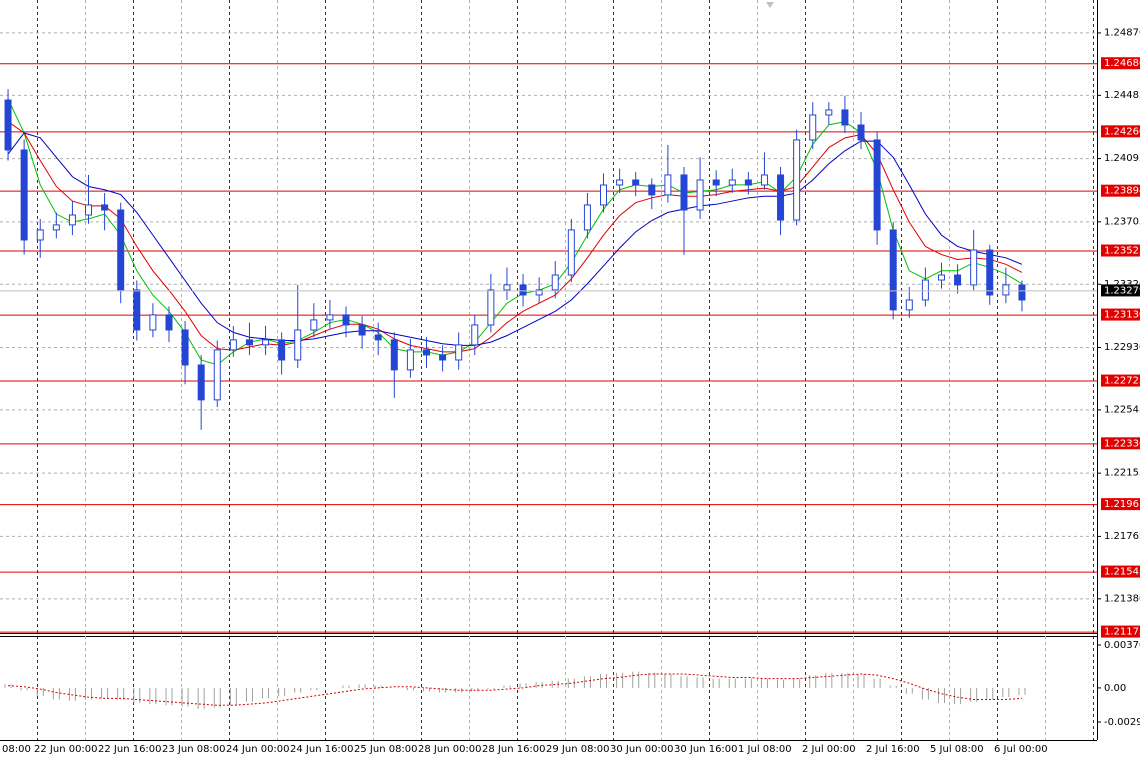 Image resolution: width=1140 pixels, height=758 pixels. Describe the element at coordinates (706, 749) in the screenshot. I see `x-tick-label: 30 Jun 16:00` at that location.